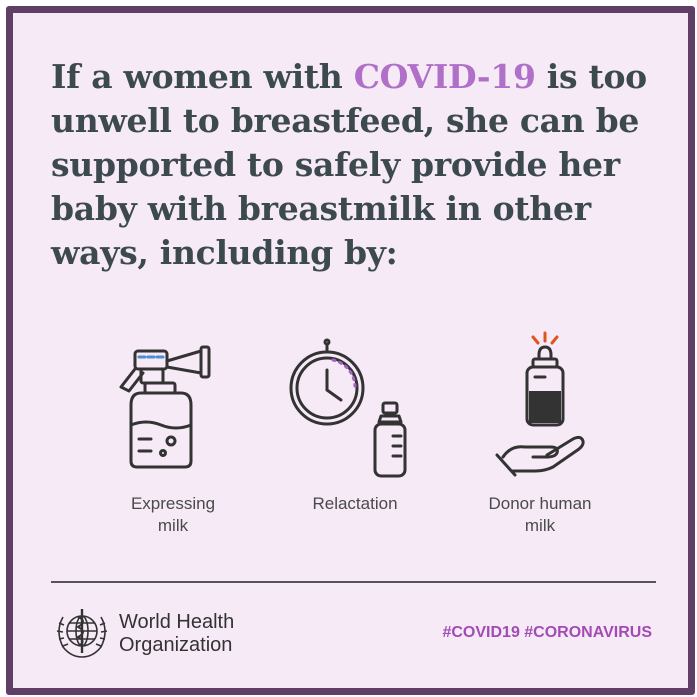 This screenshot has height=697, width=697. I want to click on clock-bottle-icon, so click(348, 408).